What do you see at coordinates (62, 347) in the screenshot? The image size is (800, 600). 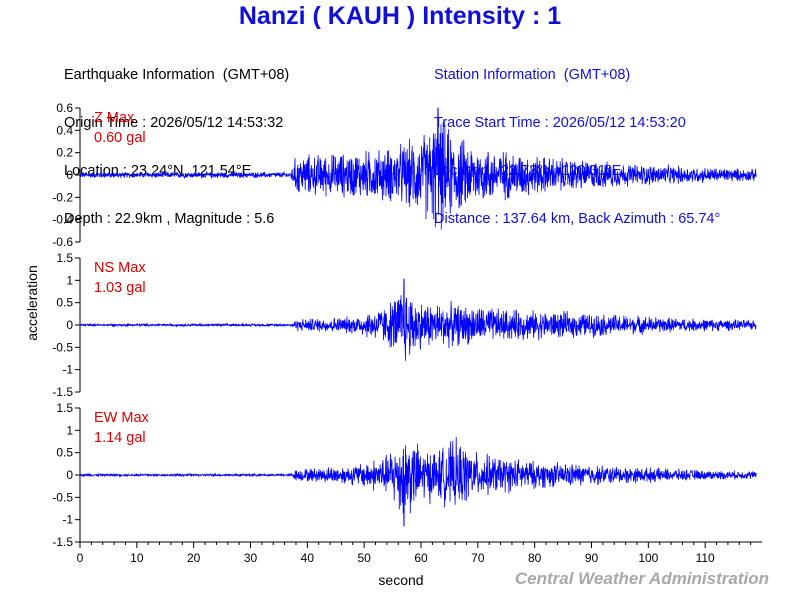 I see `y-tick-label-ns: -0.5` at bounding box center [62, 347].